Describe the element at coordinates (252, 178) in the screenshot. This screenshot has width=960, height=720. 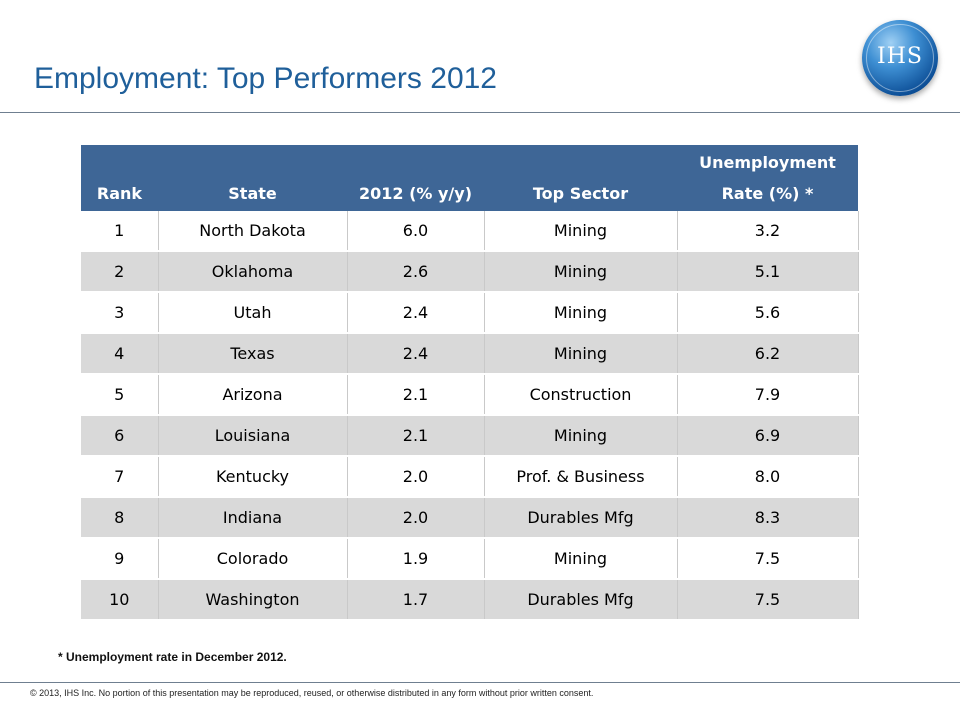
I see `header-state: State` at that location.